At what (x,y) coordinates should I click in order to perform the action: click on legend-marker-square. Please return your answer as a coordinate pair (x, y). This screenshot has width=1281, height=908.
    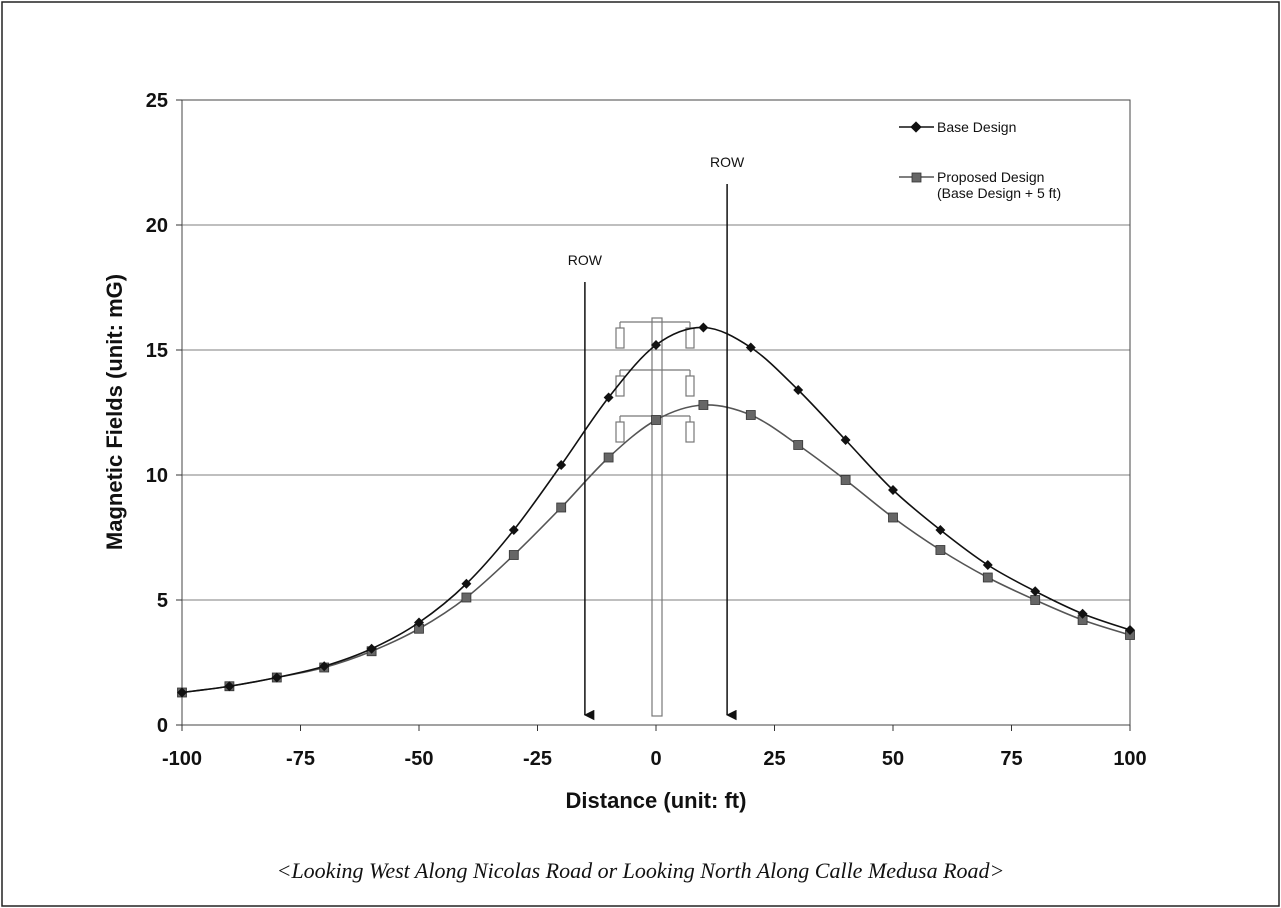
    Looking at the image, I should click on (916, 177).